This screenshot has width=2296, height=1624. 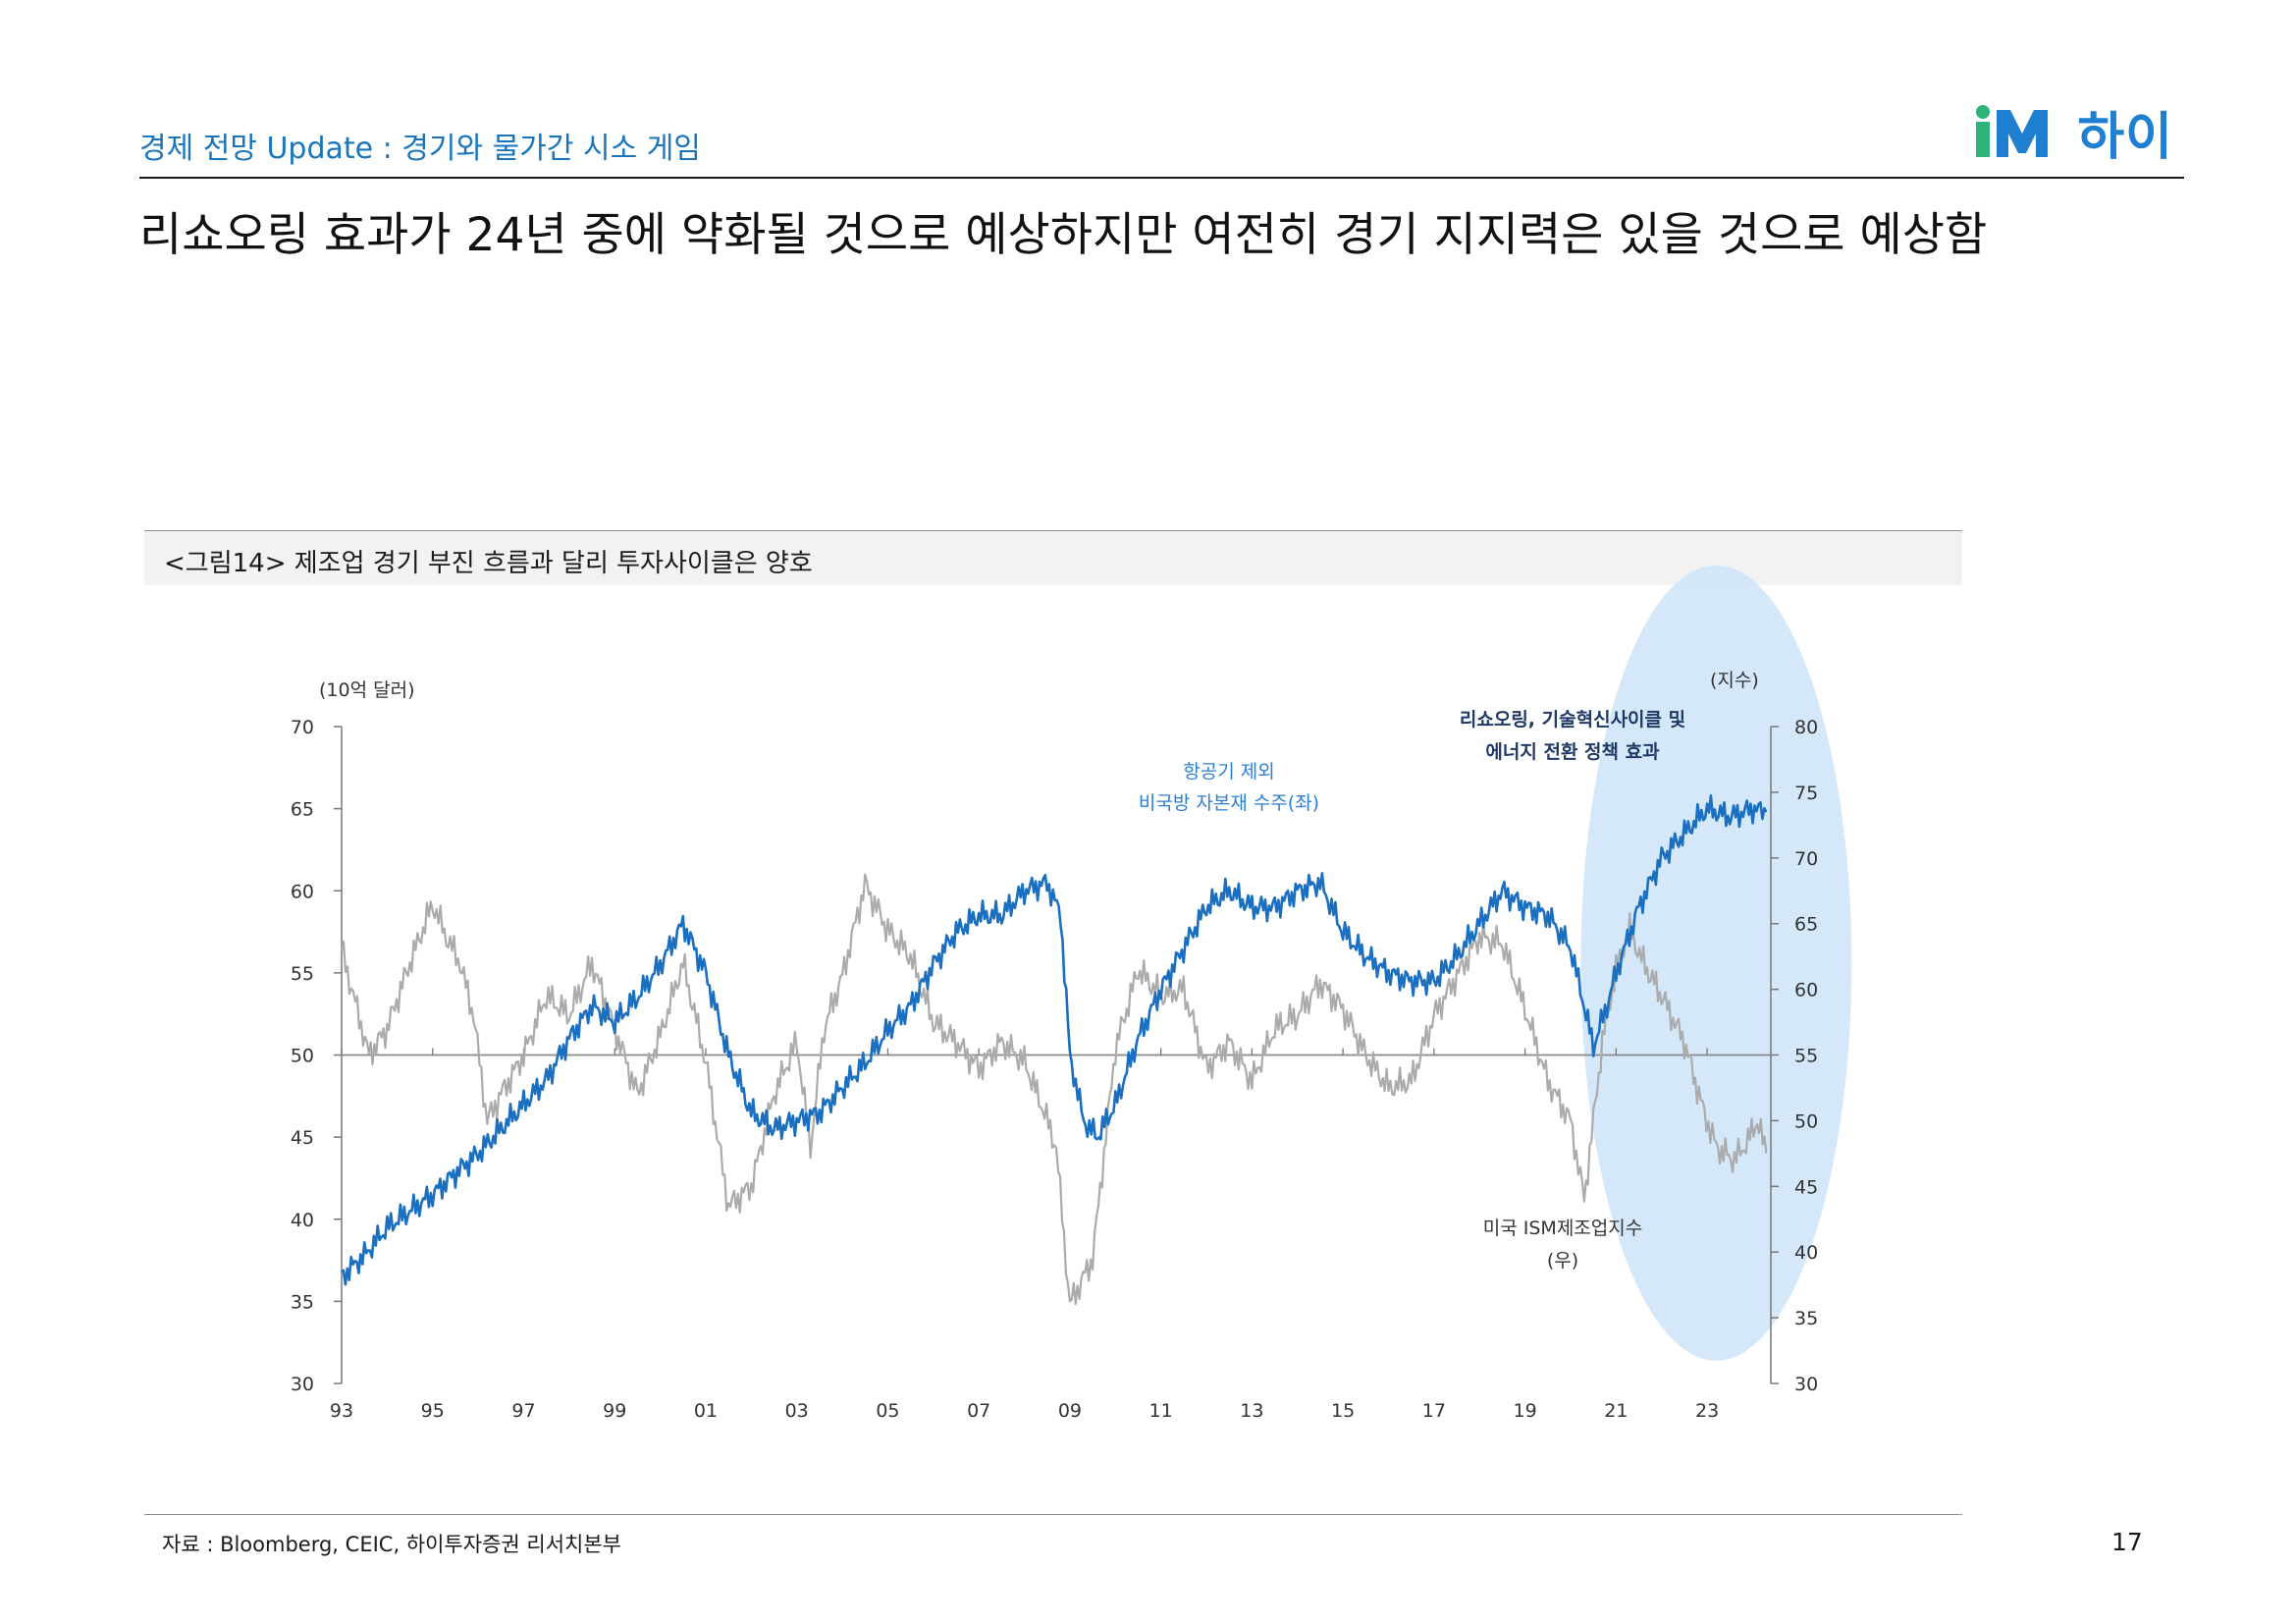 What do you see at coordinates (1806, 1187) in the screenshot?
I see `right-tick-label: 45` at bounding box center [1806, 1187].